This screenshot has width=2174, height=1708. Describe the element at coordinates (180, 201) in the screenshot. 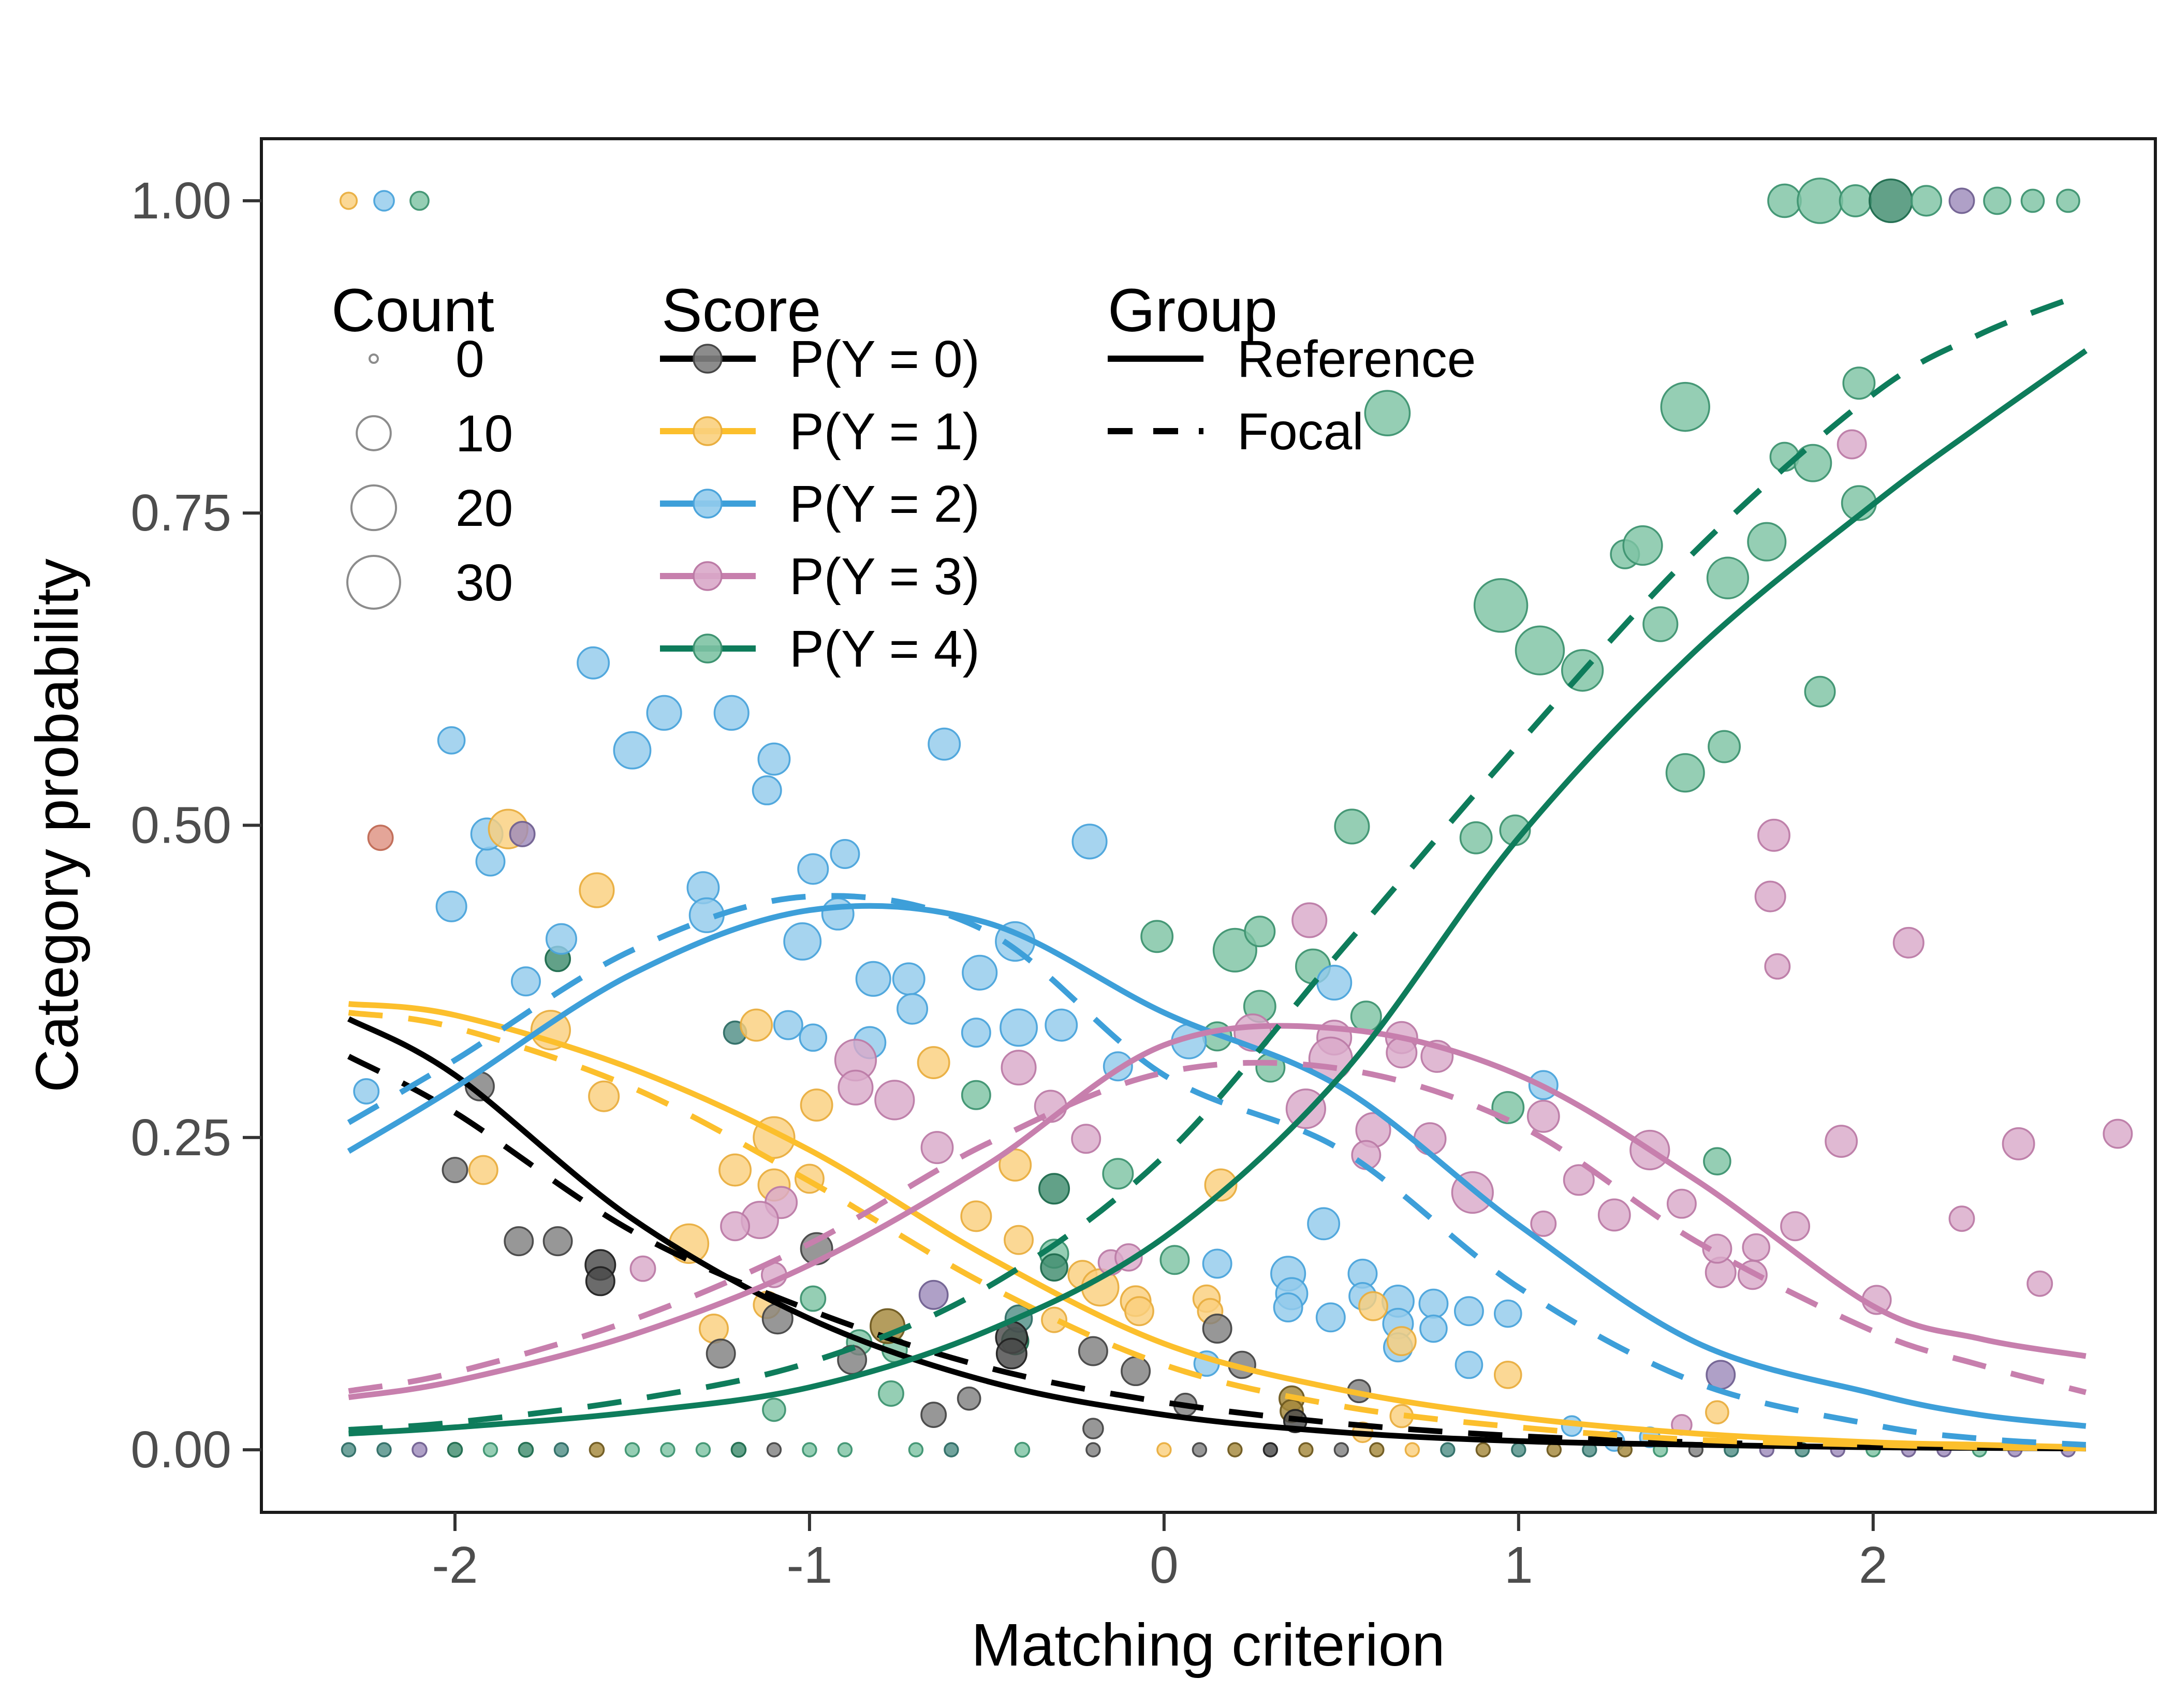

I see `y-tick-label: 1.00` at that location.